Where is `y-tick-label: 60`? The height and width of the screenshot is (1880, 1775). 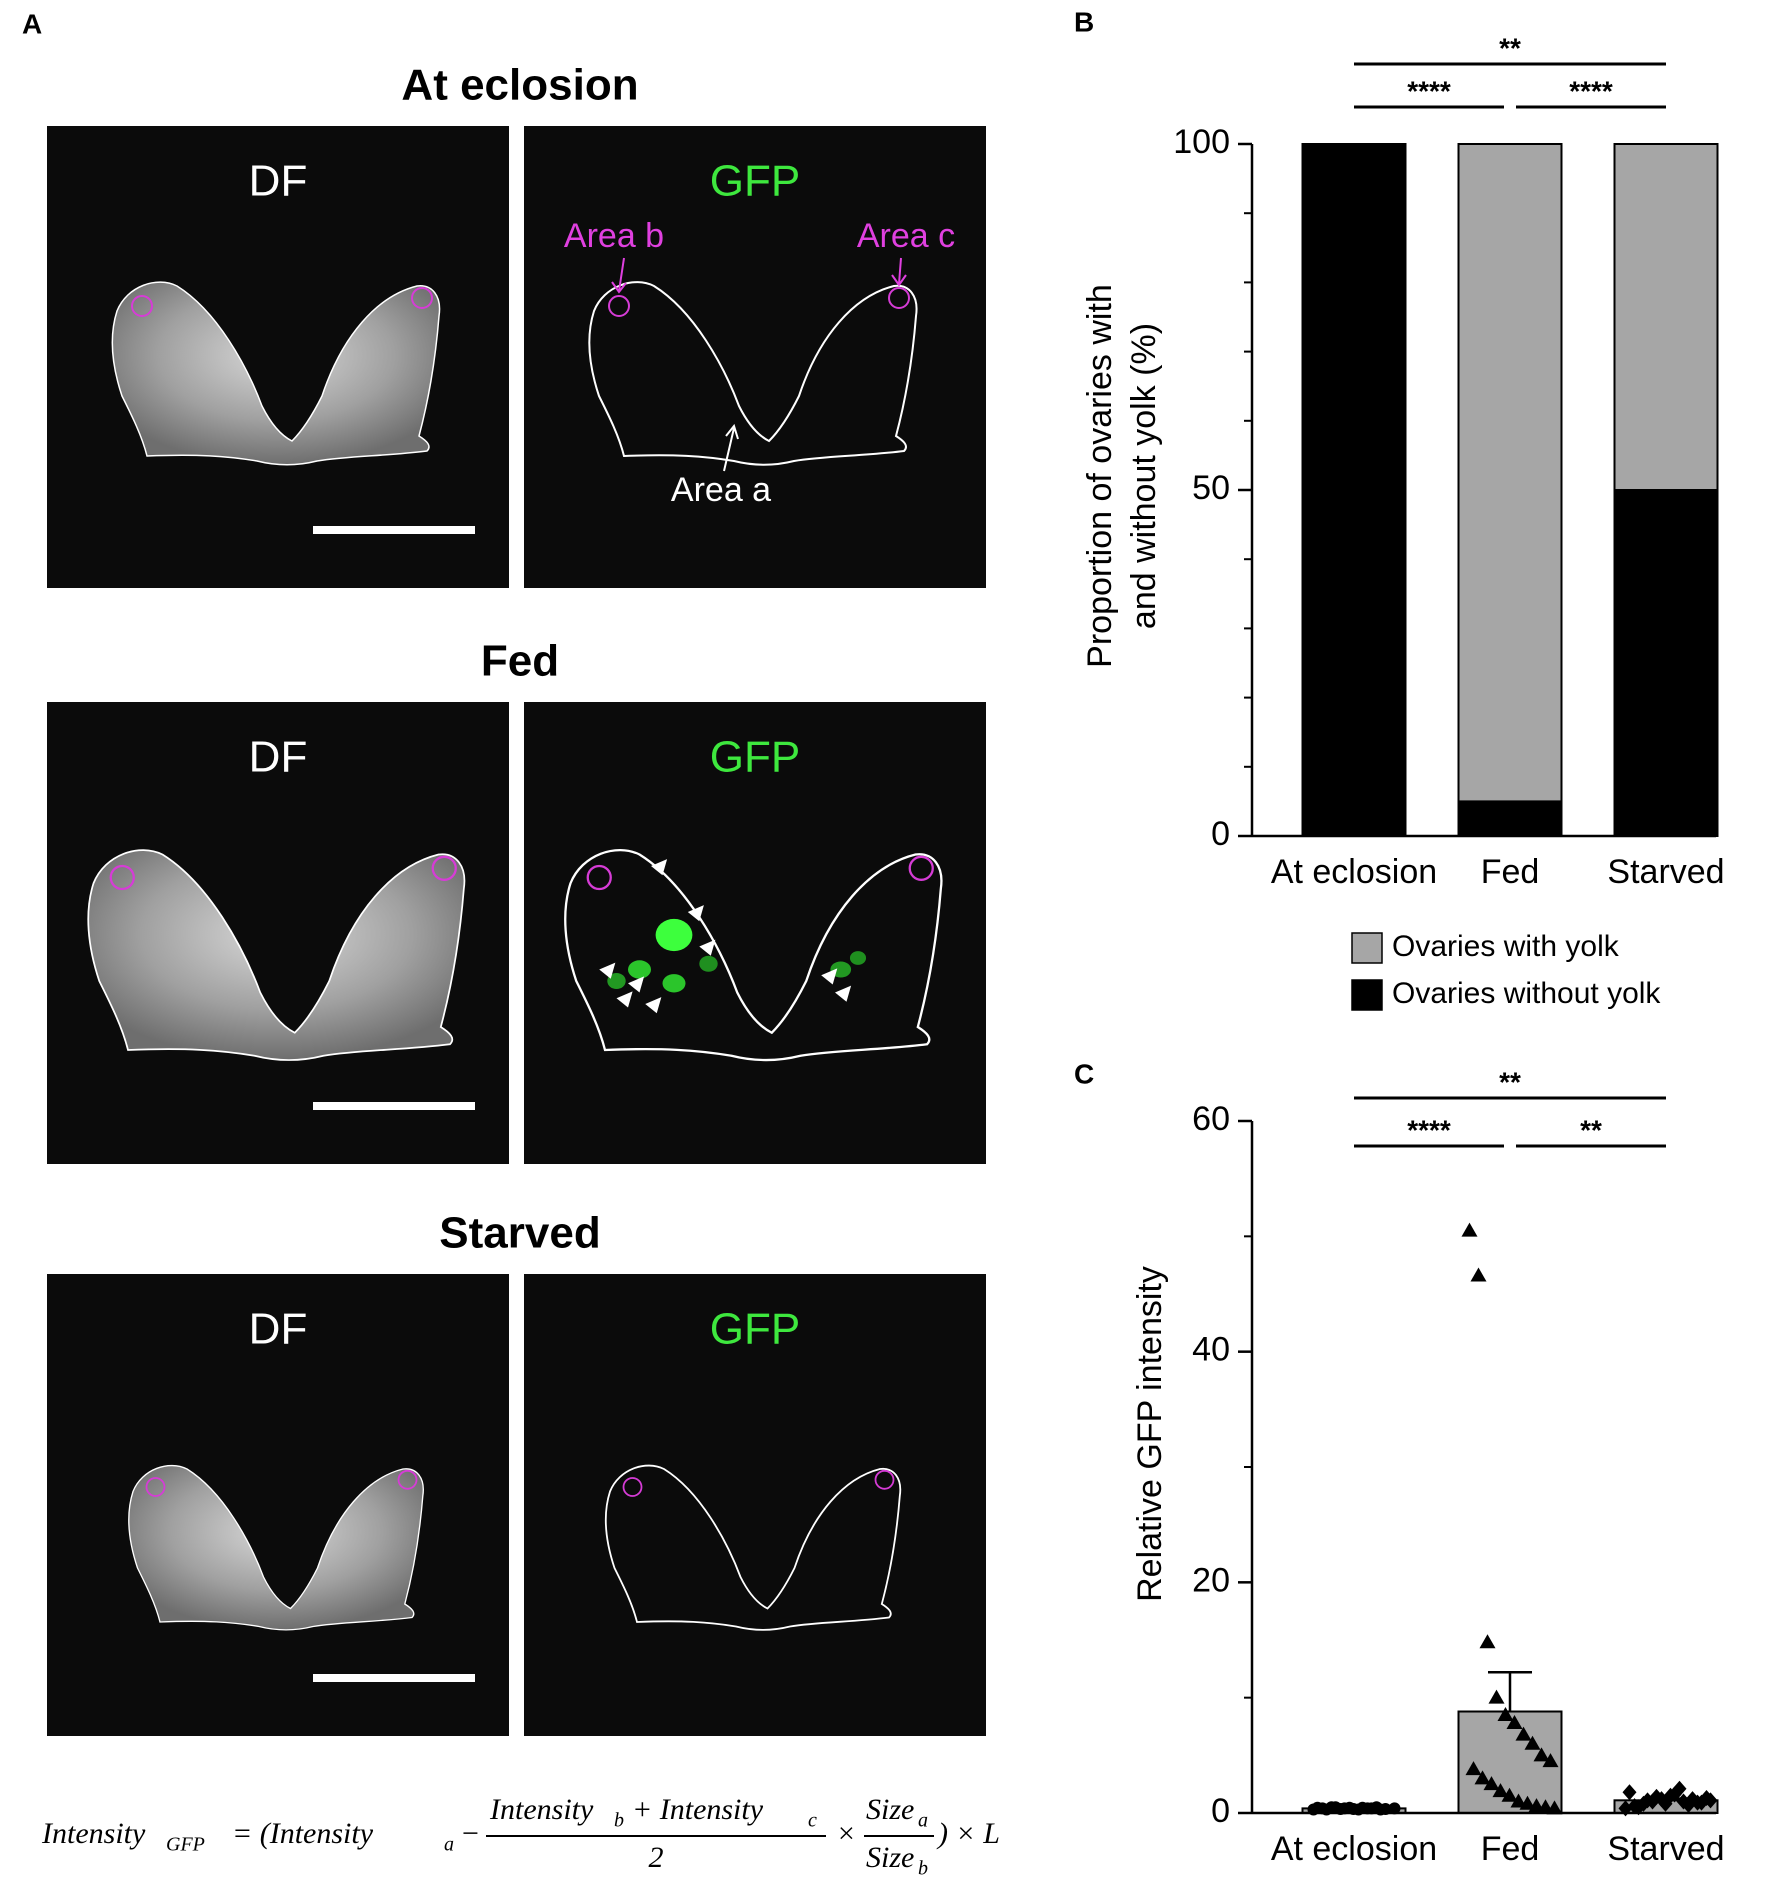 y-tick-label: 60 is located at coordinates (1211, 1119).